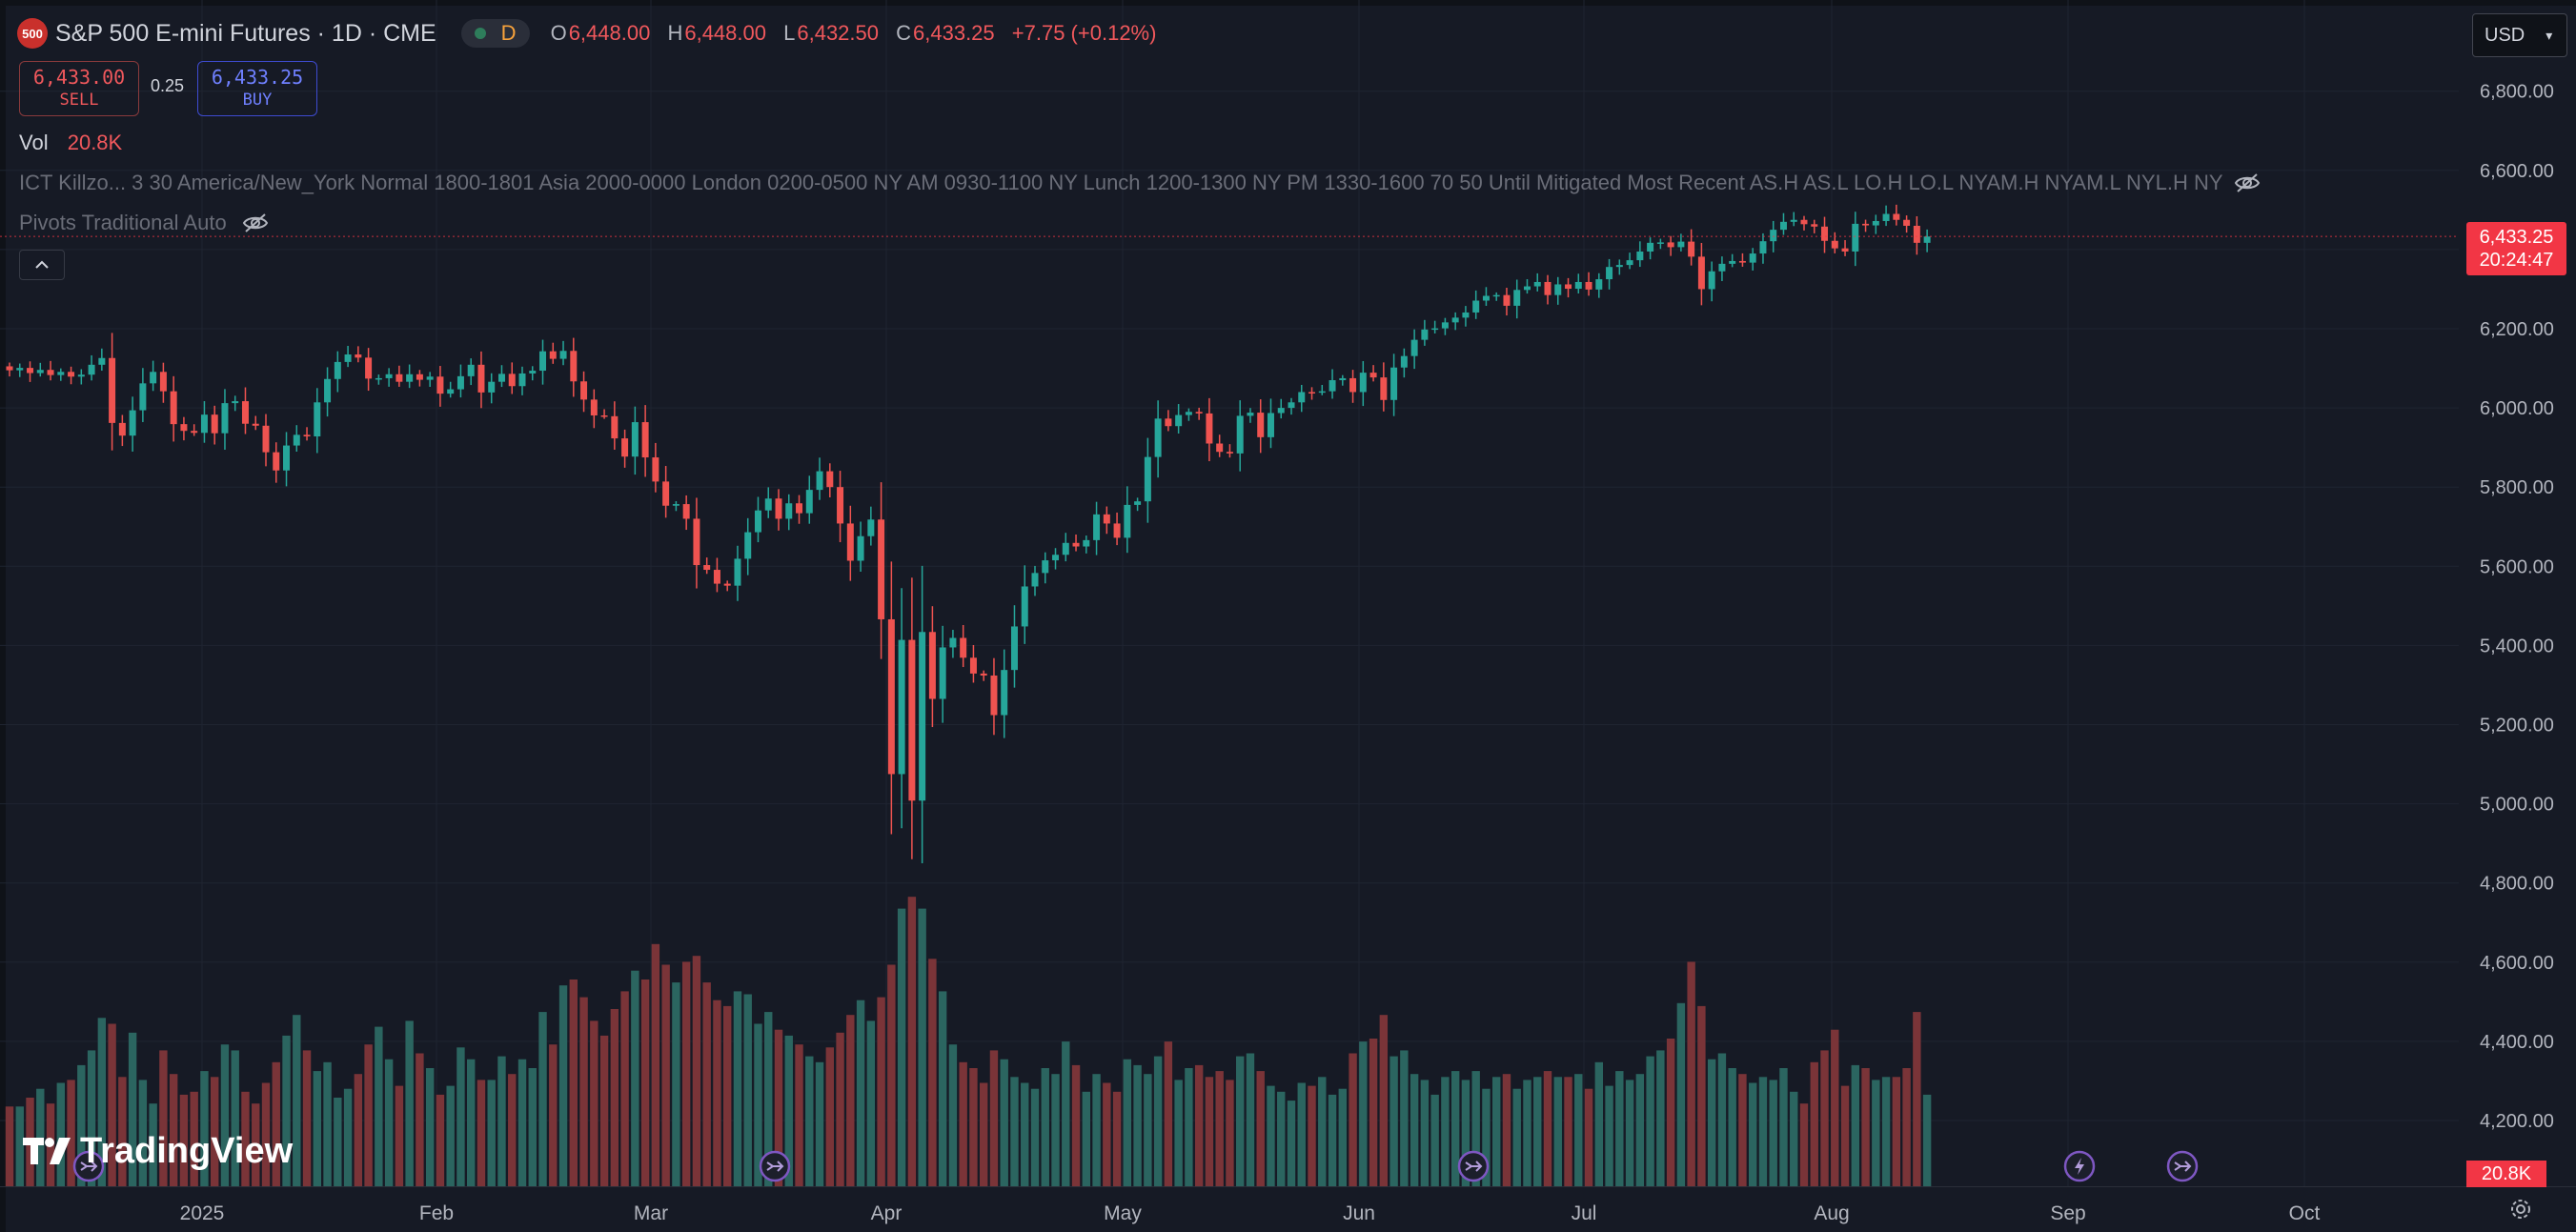 The image size is (2576, 1232). What do you see at coordinates (79, 89) in the screenshot?
I see `sell-button: 6,433.00 SELL` at bounding box center [79, 89].